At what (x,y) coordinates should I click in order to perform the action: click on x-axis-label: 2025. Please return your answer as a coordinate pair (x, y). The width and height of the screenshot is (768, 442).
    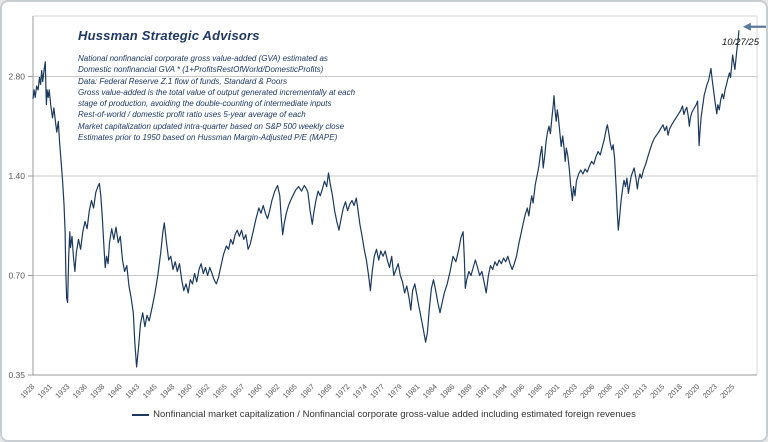
    Looking at the image, I should click on (727, 391).